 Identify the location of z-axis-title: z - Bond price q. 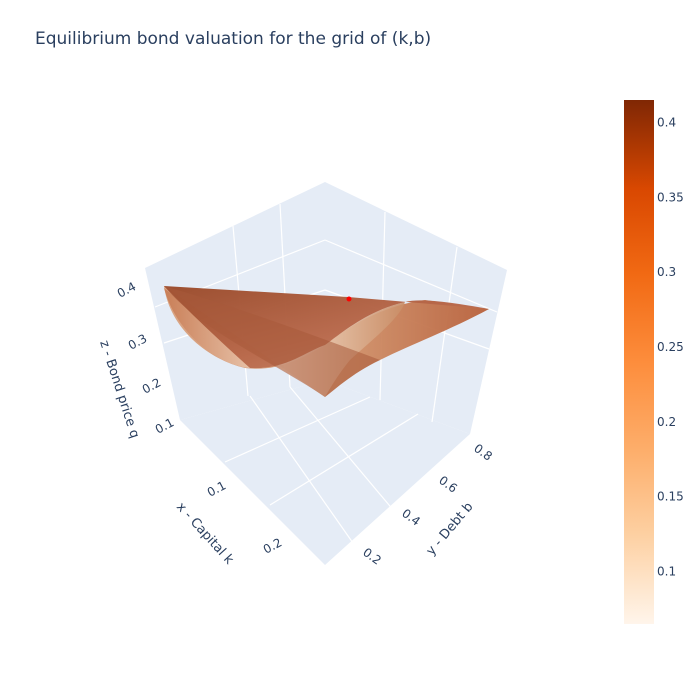
(119, 390).